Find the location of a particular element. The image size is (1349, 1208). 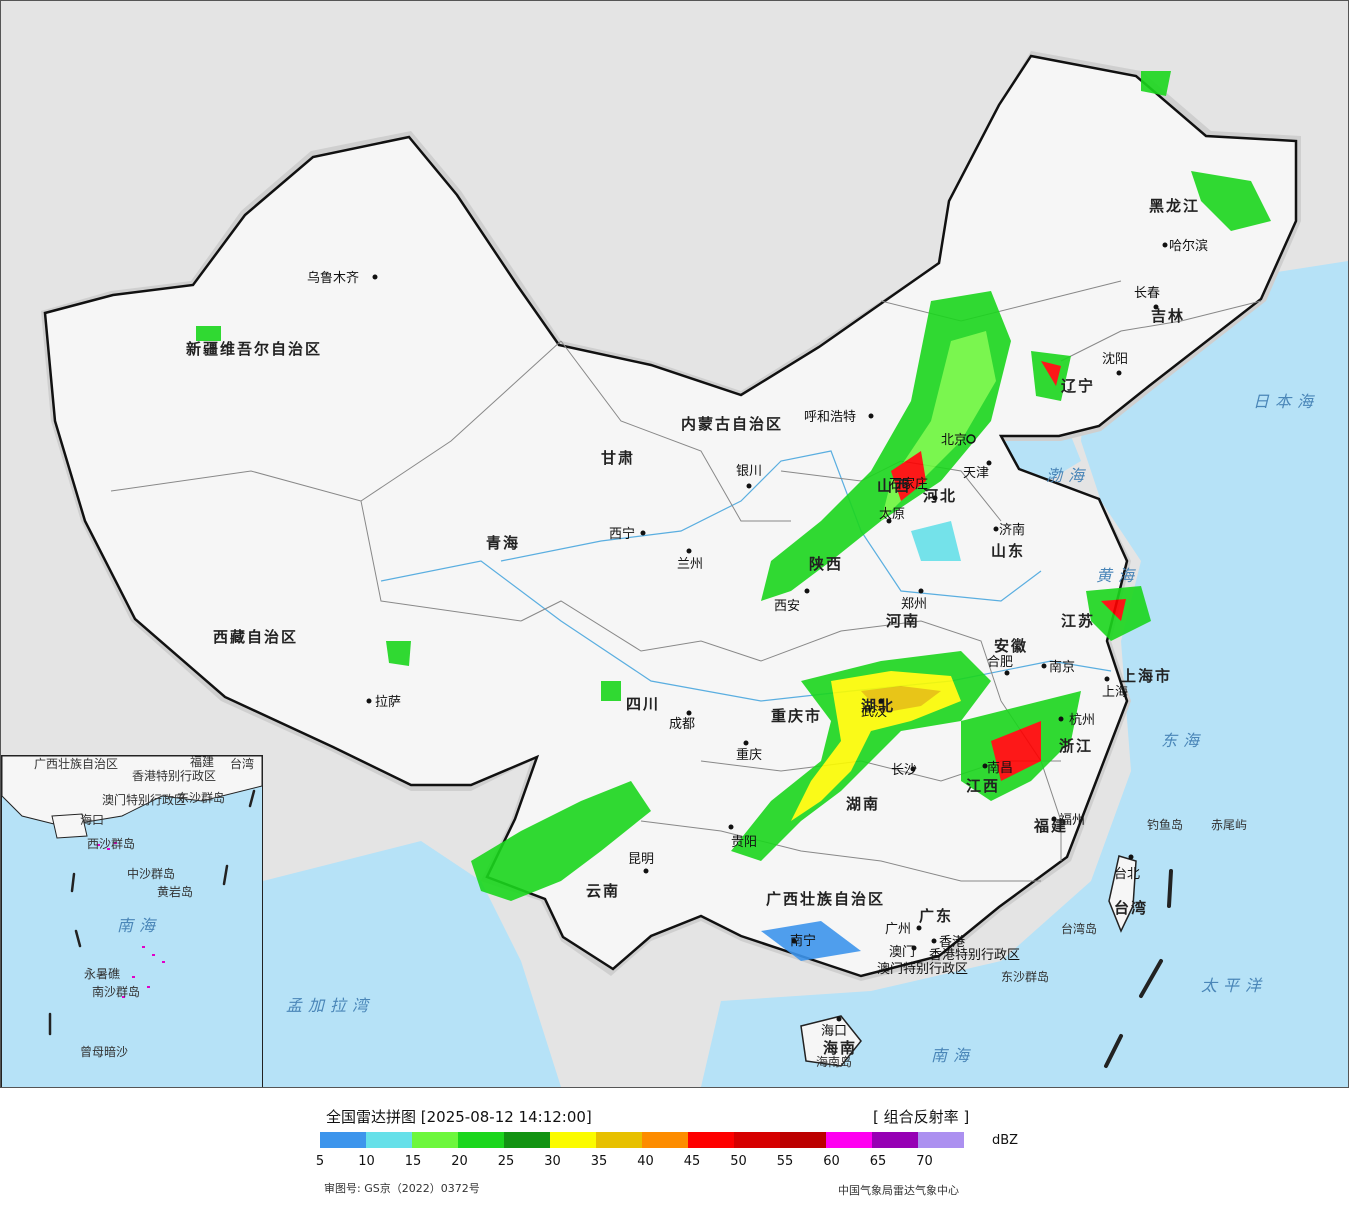

yangtze-river is located at coordinates (746, 631).